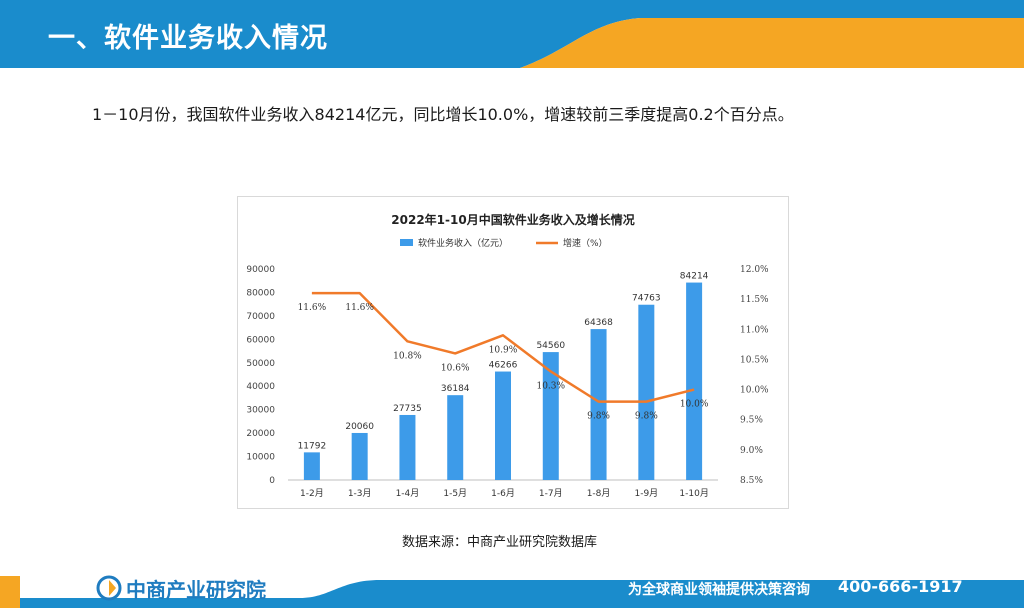  Describe the element at coordinates (455, 389) in the screenshot. I see `bar-value-label: 36184` at that location.